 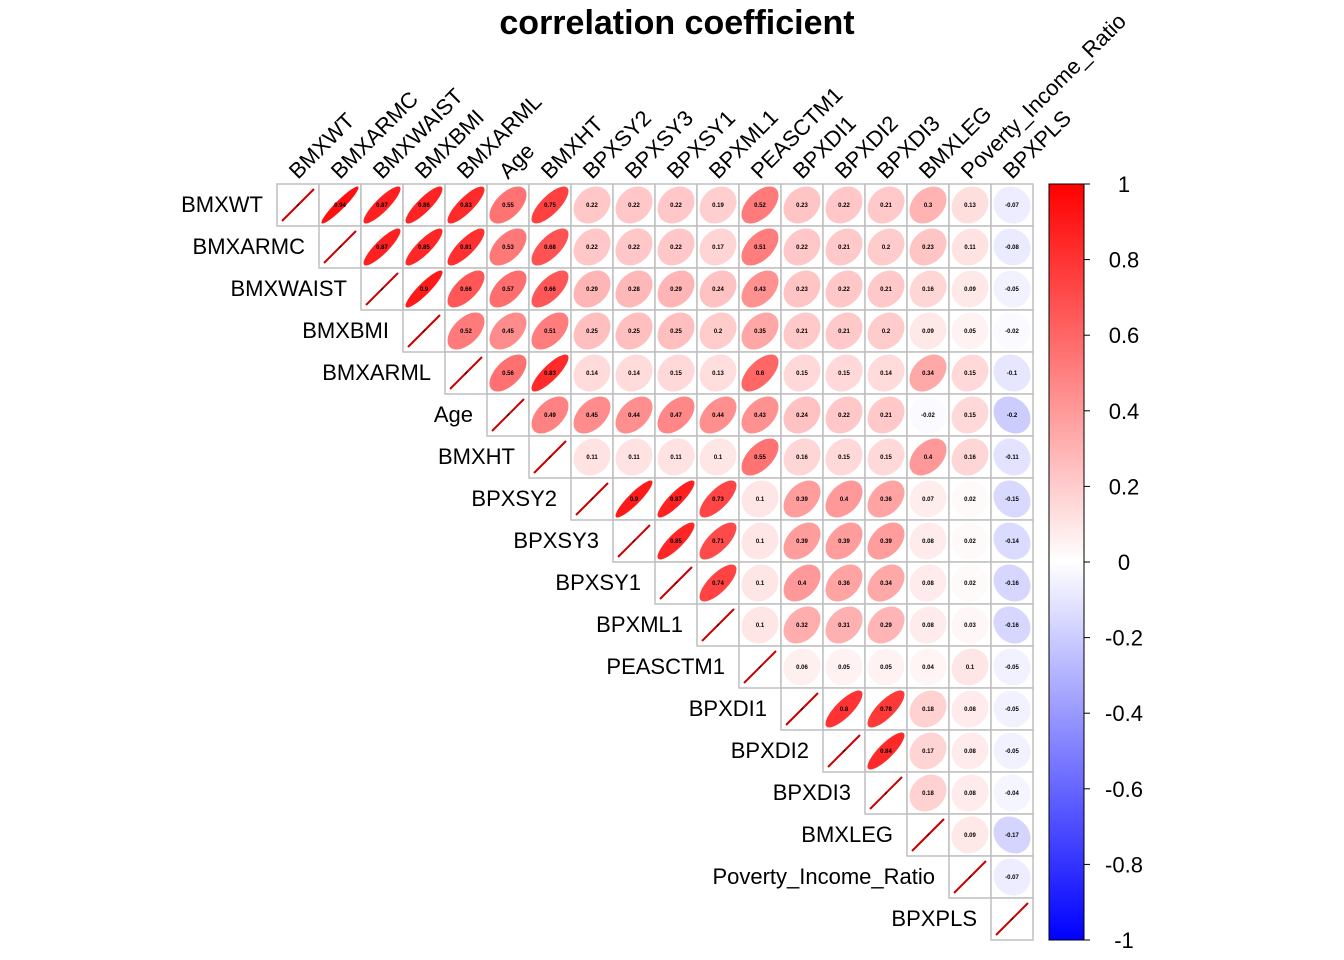 I want to click on coef-label-bmxht-bpxsy3: 0.11, so click(x=634, y=458).